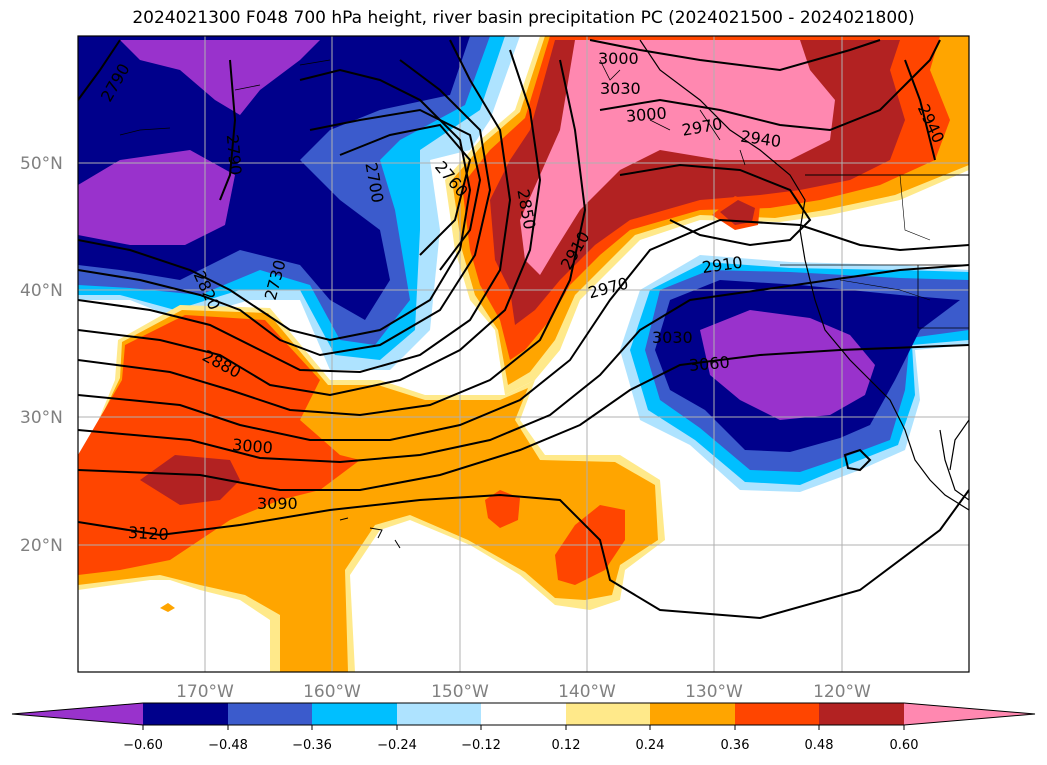 This screenshot has width=1047, height=765. Describe the element at coordinates (143, 745) in the screenshot. I see `colorbar-tick-label: −0.60` at that location.